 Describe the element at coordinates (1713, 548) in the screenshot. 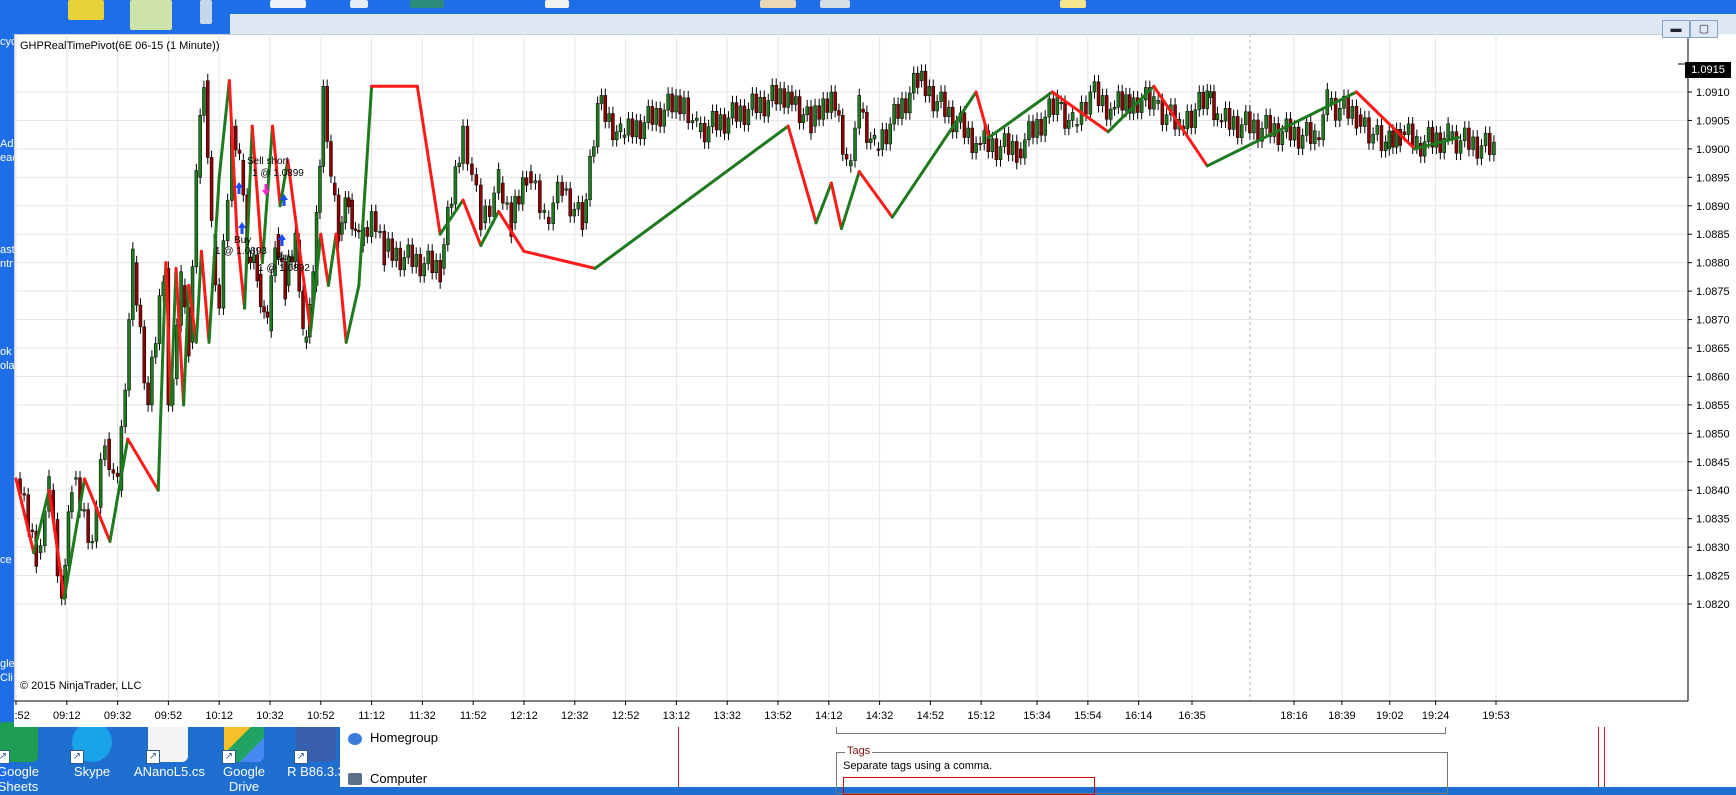

I see `y-tick-label: 1.0830` at that location.